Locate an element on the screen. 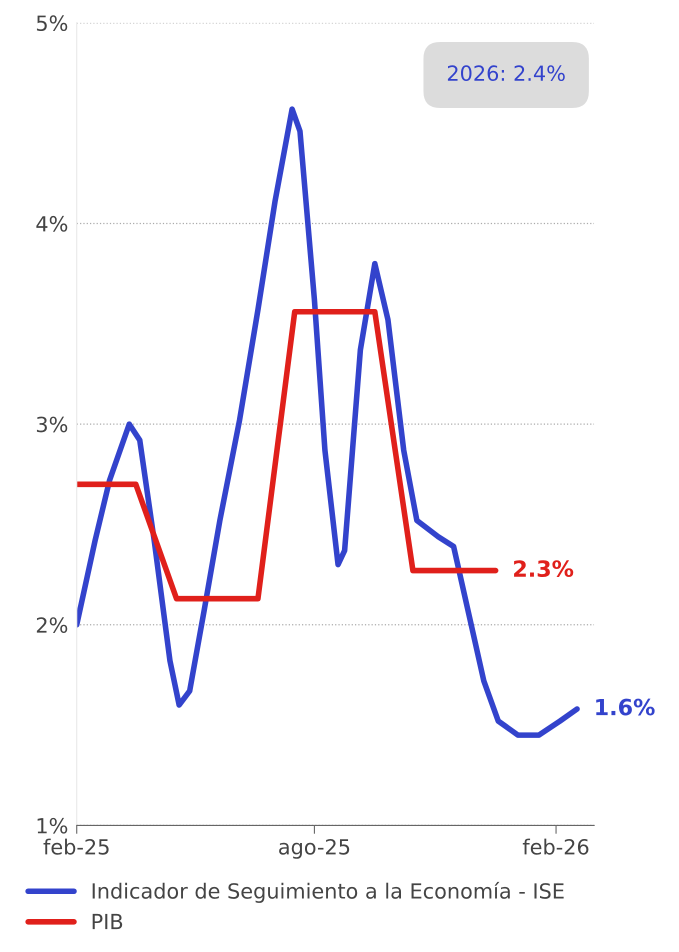 The height and width of the screenshot is (952, 679). x-tick-label: ago-25 is located at coordinates (314, 848).